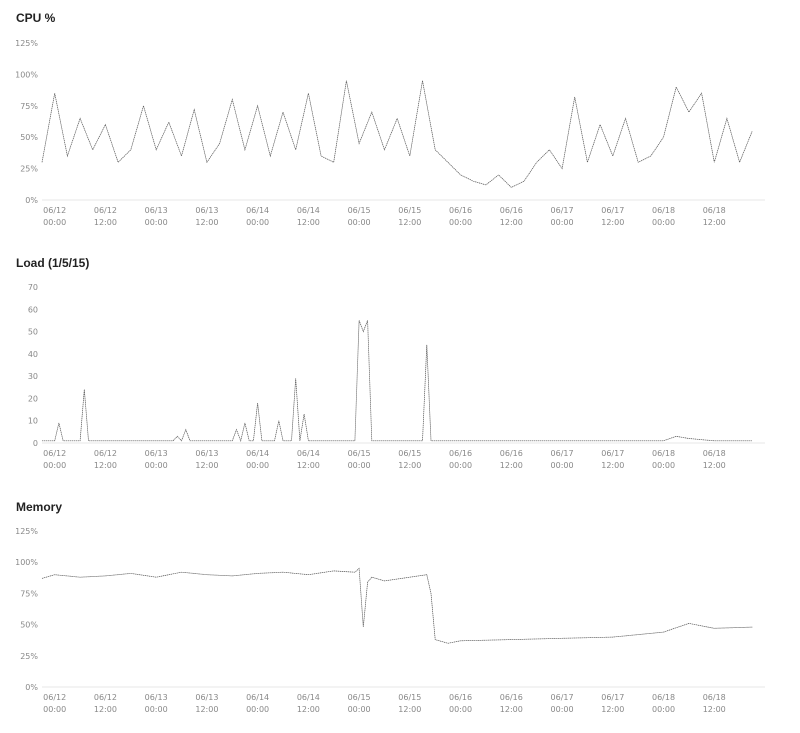 The height and width of the screenshot is (733, 800). I want to click on load-y-tick-label: 0, so click(35, 443).